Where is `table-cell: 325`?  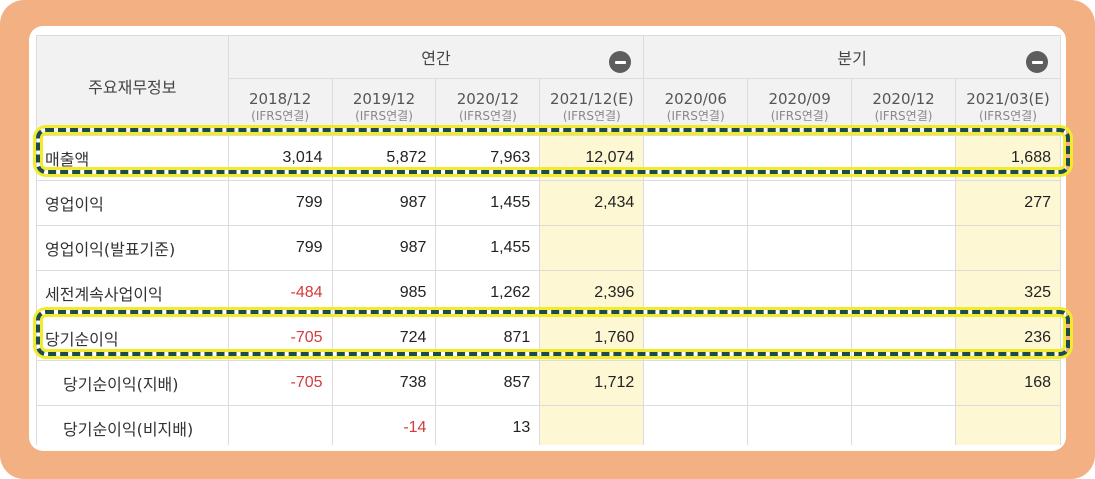 table-cell: 325 is located at coordinates (1007, 293).